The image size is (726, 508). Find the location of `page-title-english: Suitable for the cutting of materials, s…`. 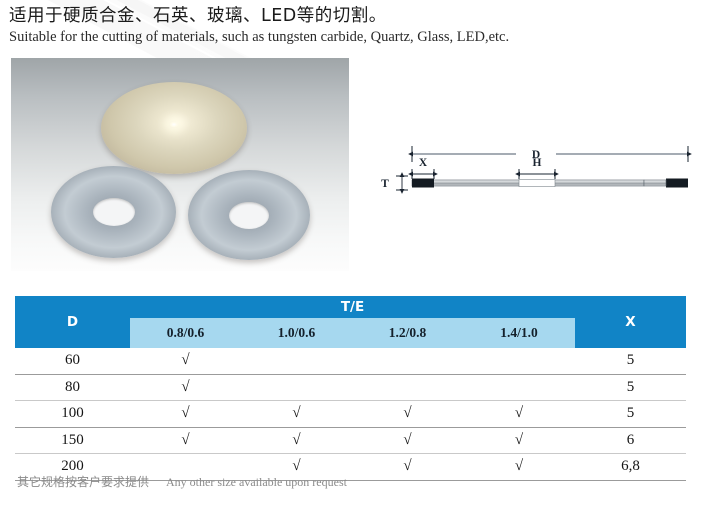

page-title-english: Suitable for the cutting of materials, s… is located at coordinates (259, 37).